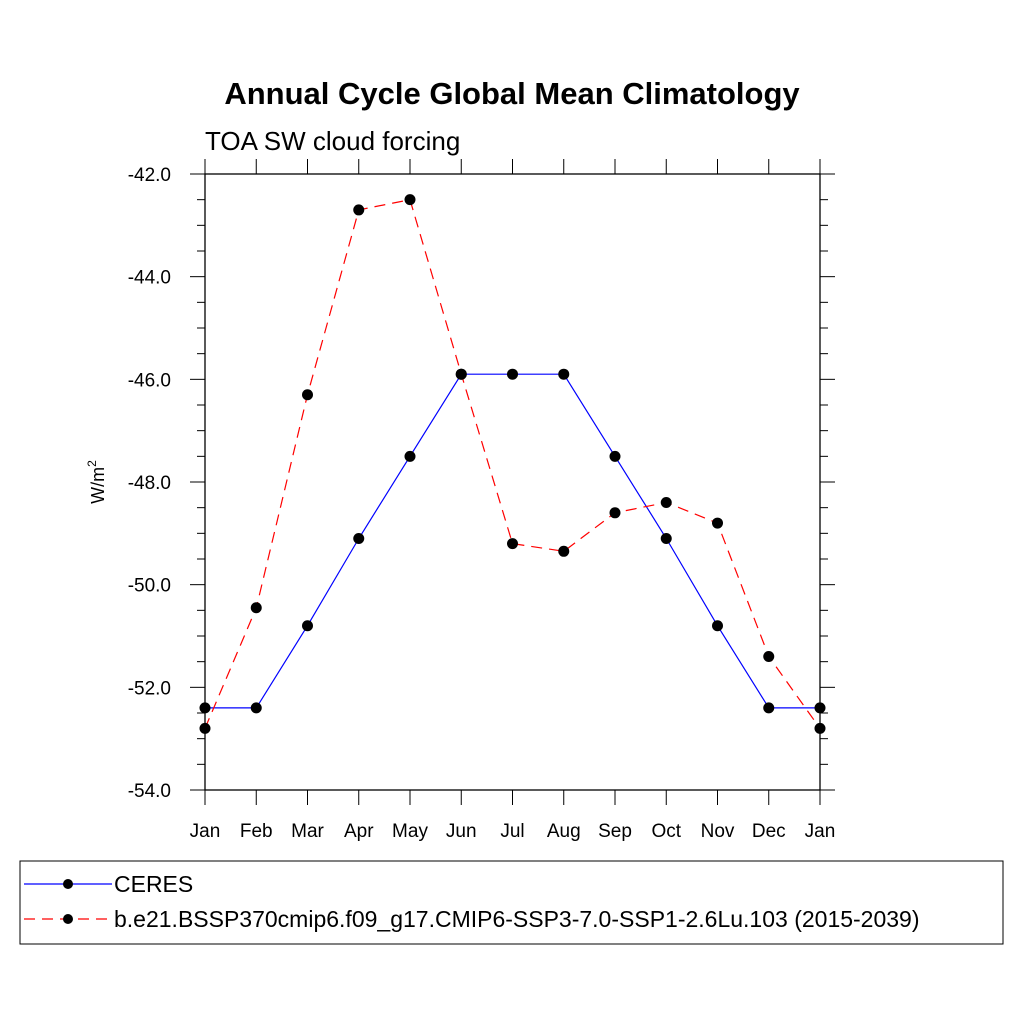 This screenshot has height=1024, width=1024. What do you see at coordinates (332, 141) in the screenshot?
I see `chart-subtitle: TOA SW cloud forcing` at bounding box center [332, 141].